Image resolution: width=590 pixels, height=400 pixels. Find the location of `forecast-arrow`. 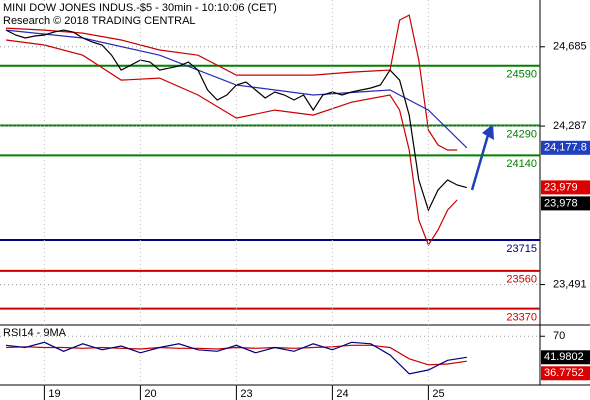

forecast-arrow is located at coordinates (480, 162).